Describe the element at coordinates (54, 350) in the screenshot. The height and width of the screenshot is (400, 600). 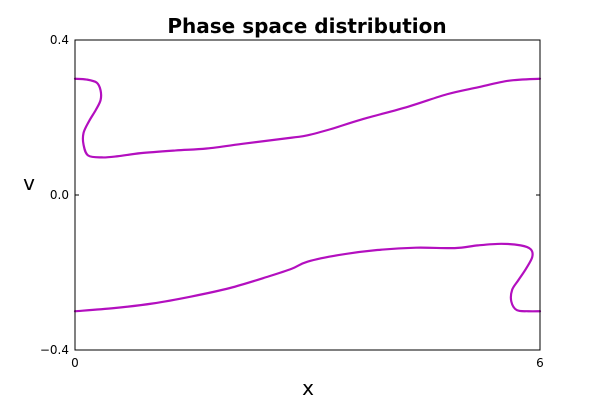
I see `y-tick-label: −0.4` at that location.